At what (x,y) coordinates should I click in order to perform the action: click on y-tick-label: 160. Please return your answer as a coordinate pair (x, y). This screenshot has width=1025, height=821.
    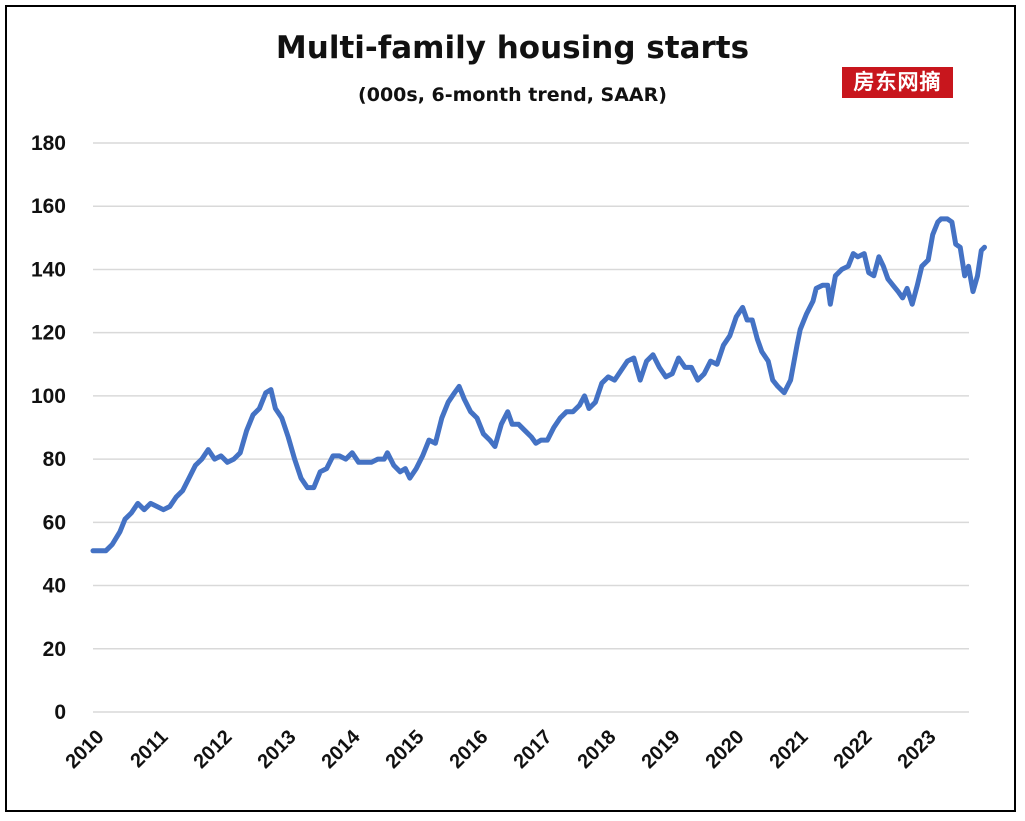
    Looking at the image, I should click on (48, 206).